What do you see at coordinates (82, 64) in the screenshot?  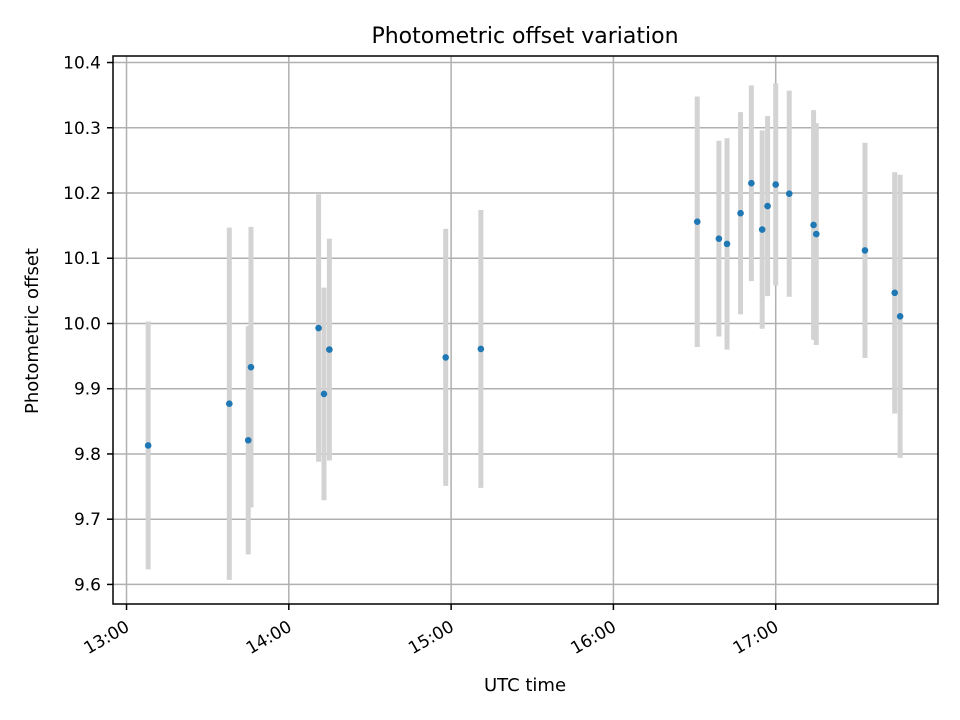 I see `y-tick-label: 10.4` at bounding box center [82, 64].